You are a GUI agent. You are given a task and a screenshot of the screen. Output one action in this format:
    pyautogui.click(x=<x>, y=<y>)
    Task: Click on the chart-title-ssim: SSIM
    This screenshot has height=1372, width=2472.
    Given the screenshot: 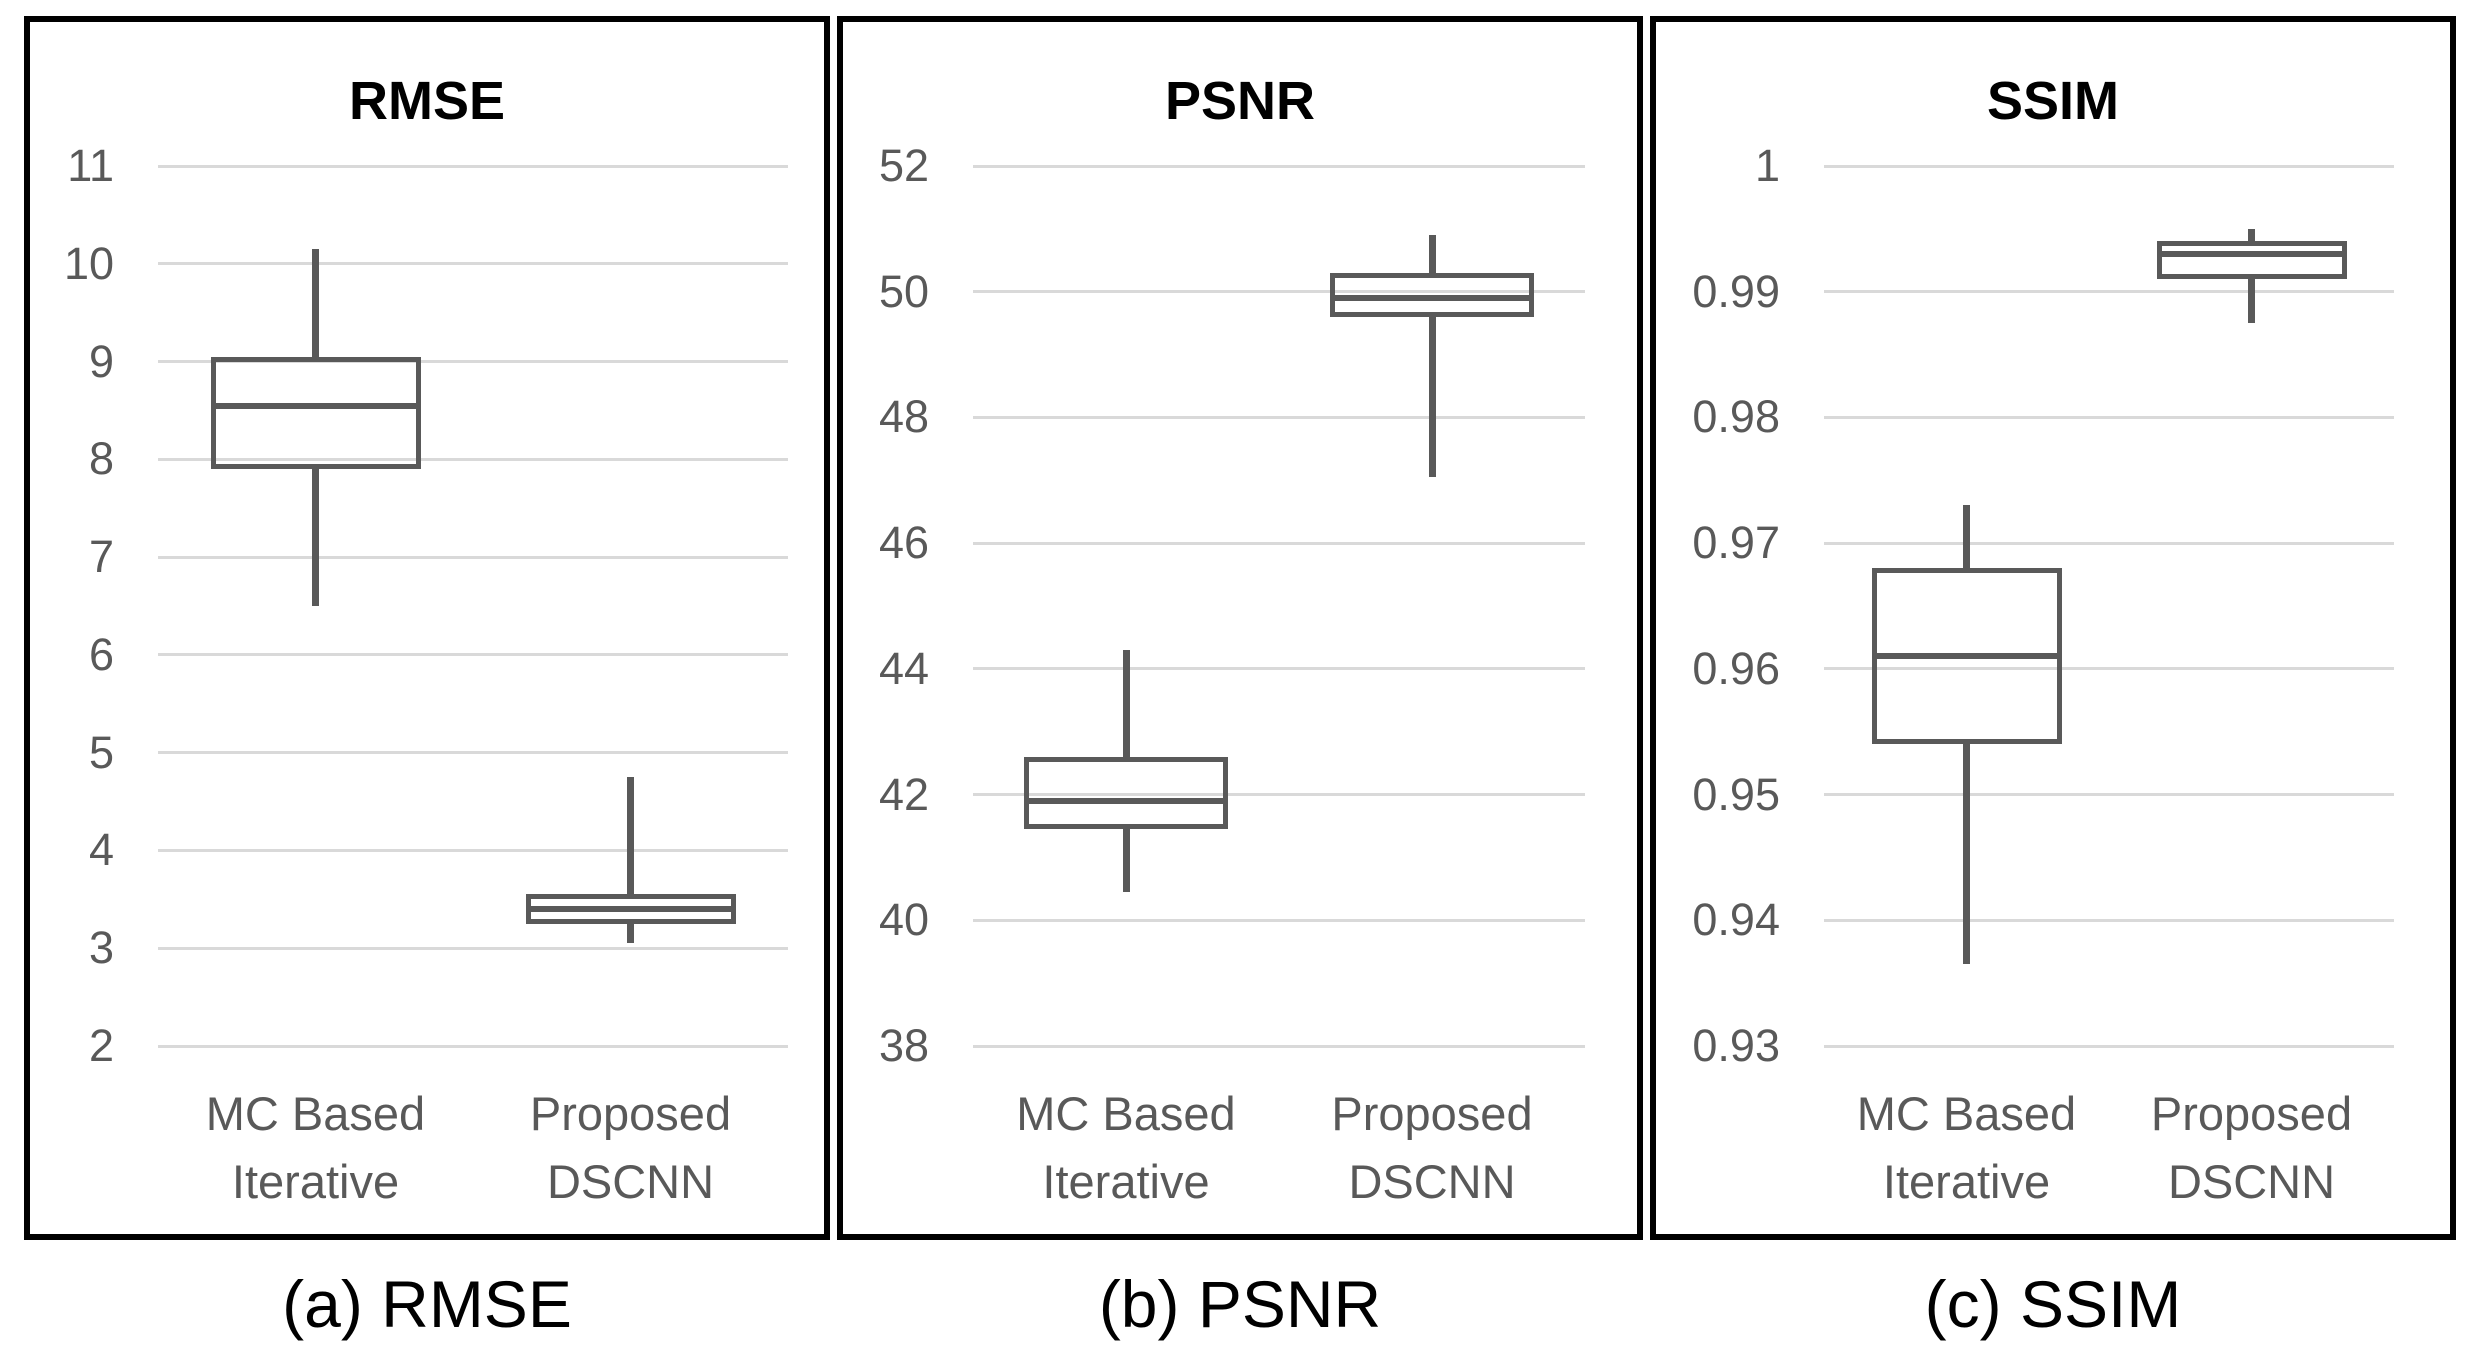 What is the action you would take?
    pyautogui.click(x=2053, y=101)
    